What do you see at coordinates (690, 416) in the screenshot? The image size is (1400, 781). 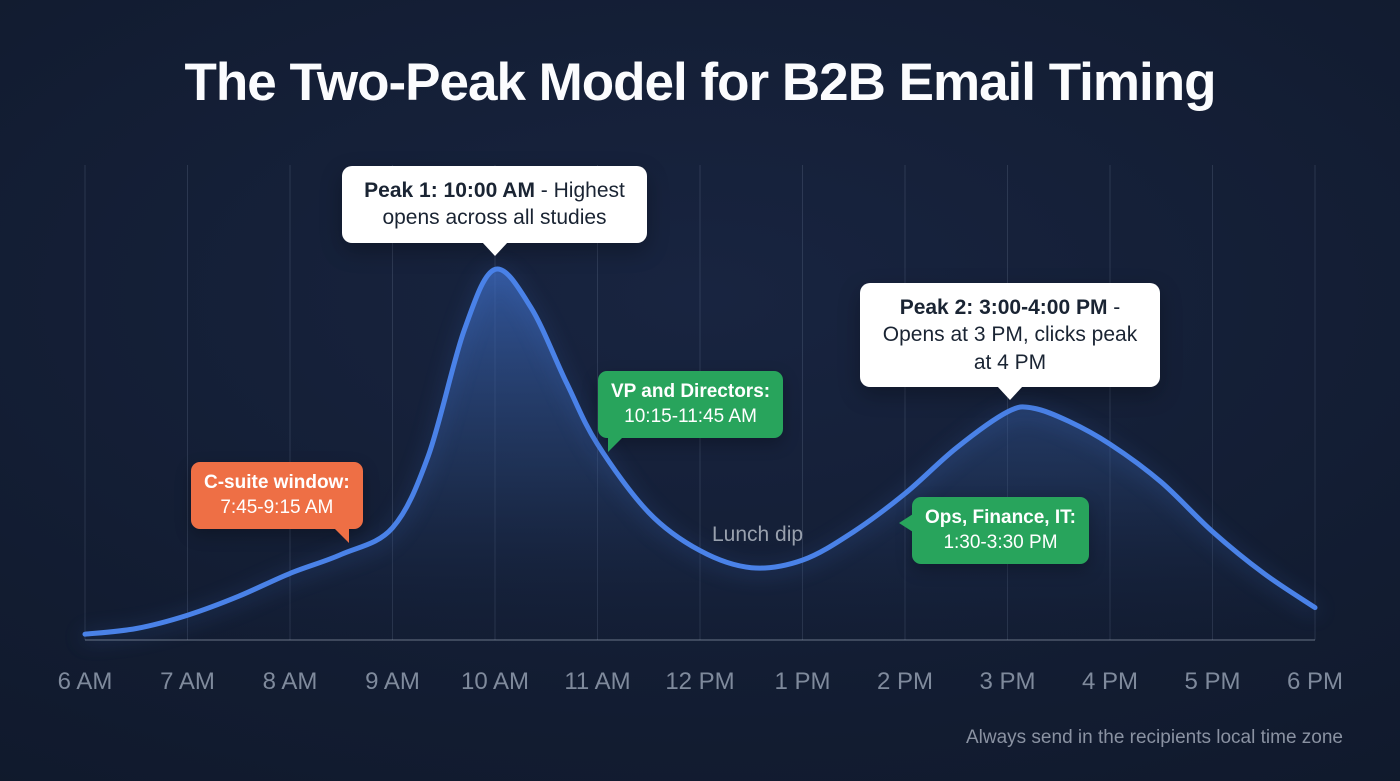 I see `callout-vp-range: 10:15-11:45 AM` at bounding box center [690, 416].